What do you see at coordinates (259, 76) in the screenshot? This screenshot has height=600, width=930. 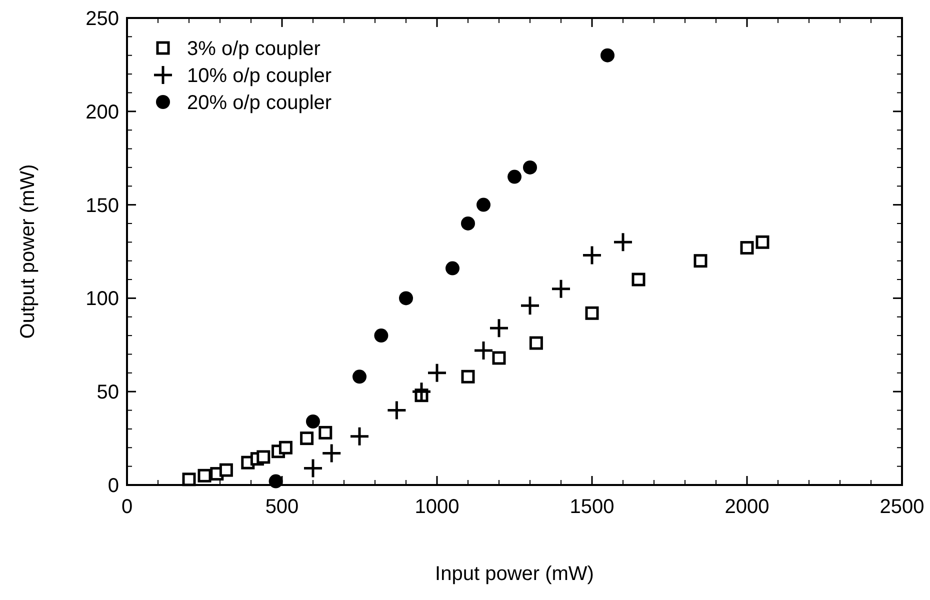 I see `legend-label: 10% o/p coupler` at bounding box center [259, 76].